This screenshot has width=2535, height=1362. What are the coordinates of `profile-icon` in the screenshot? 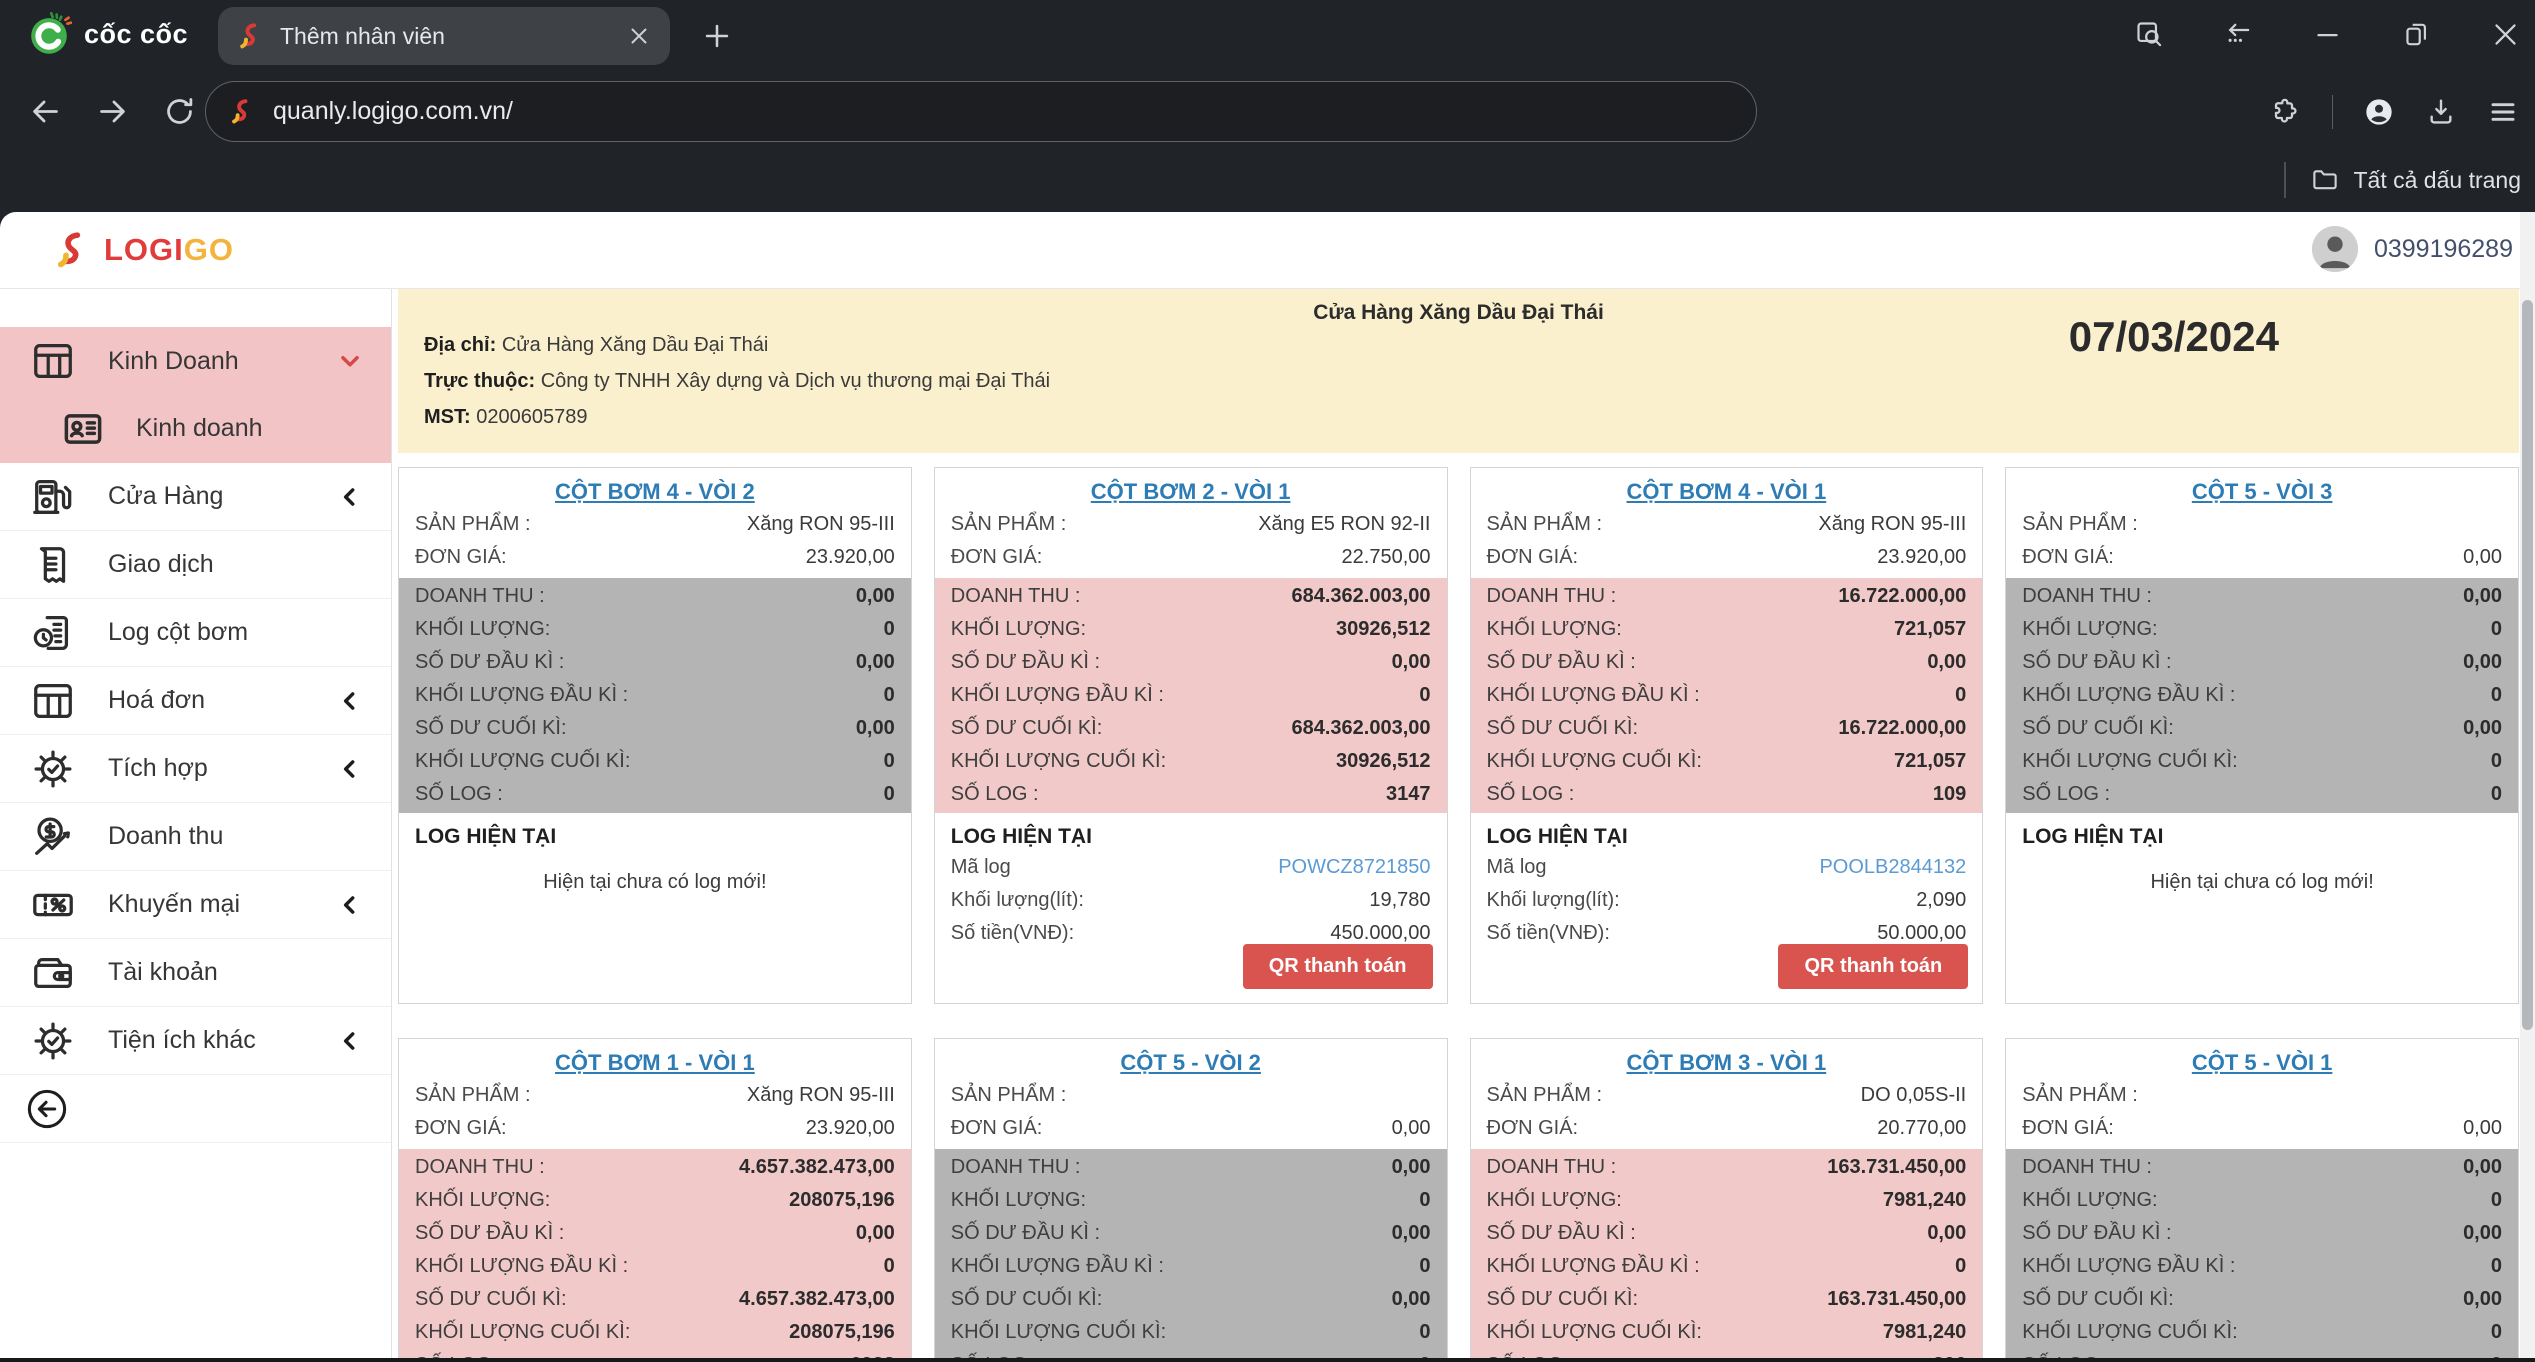 It's located at (2379, 112).